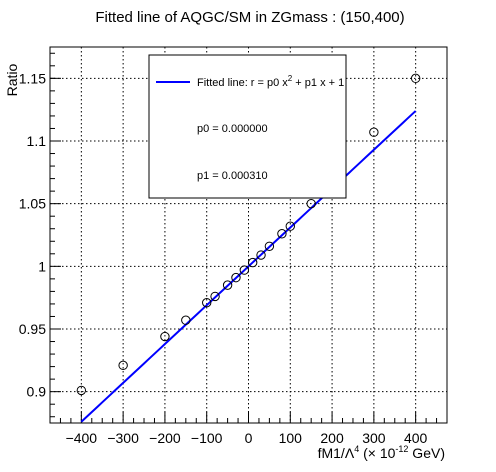 This screenshot has height=472, width=496. I want to click on x-tick-label: −200, so click(165, 438).